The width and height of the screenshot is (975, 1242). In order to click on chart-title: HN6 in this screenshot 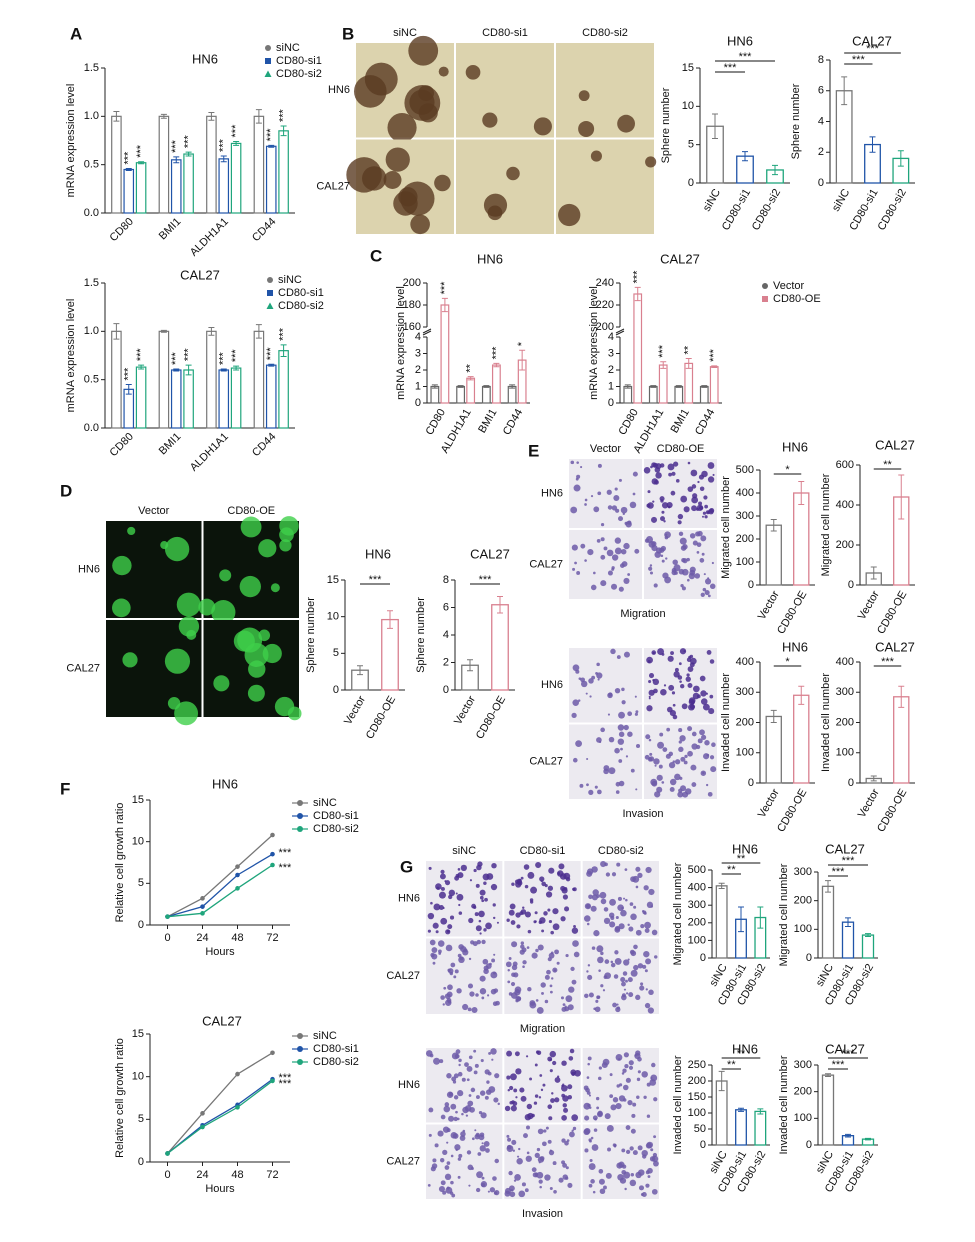, I will do `click(745, 1048)`.